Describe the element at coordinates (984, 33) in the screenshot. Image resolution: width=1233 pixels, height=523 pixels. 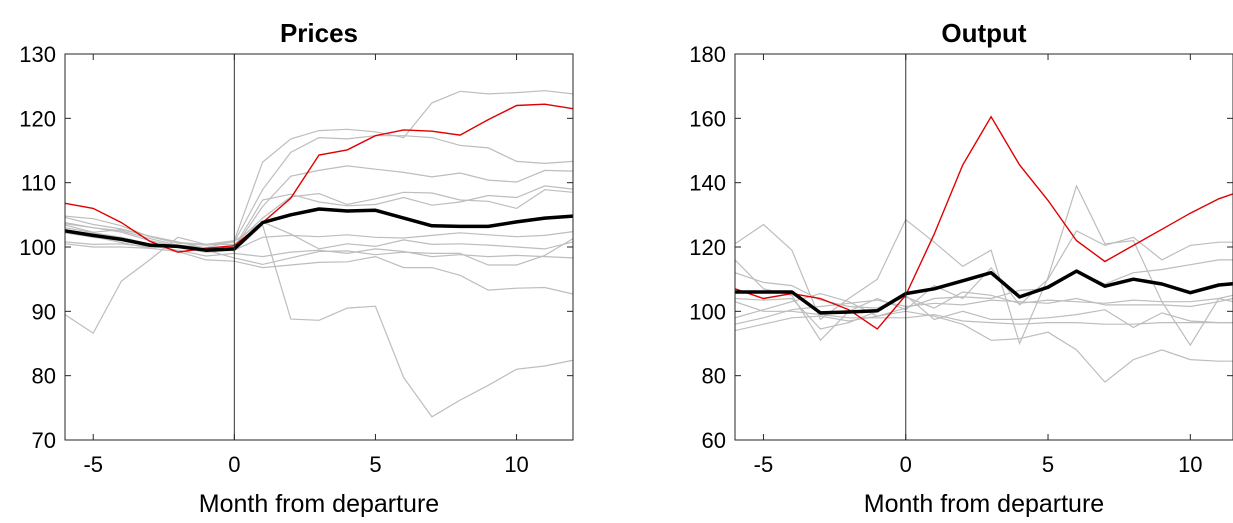
I see `chart-title: Output` at that location.